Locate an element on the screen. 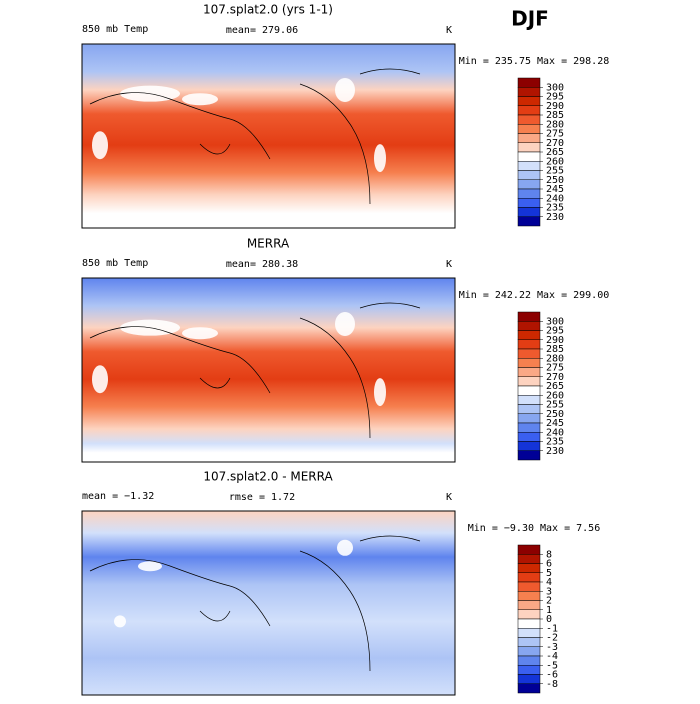 This screenshot has height=704, width=700. colorbar-label: 255 is located at coordinates (555, 405).